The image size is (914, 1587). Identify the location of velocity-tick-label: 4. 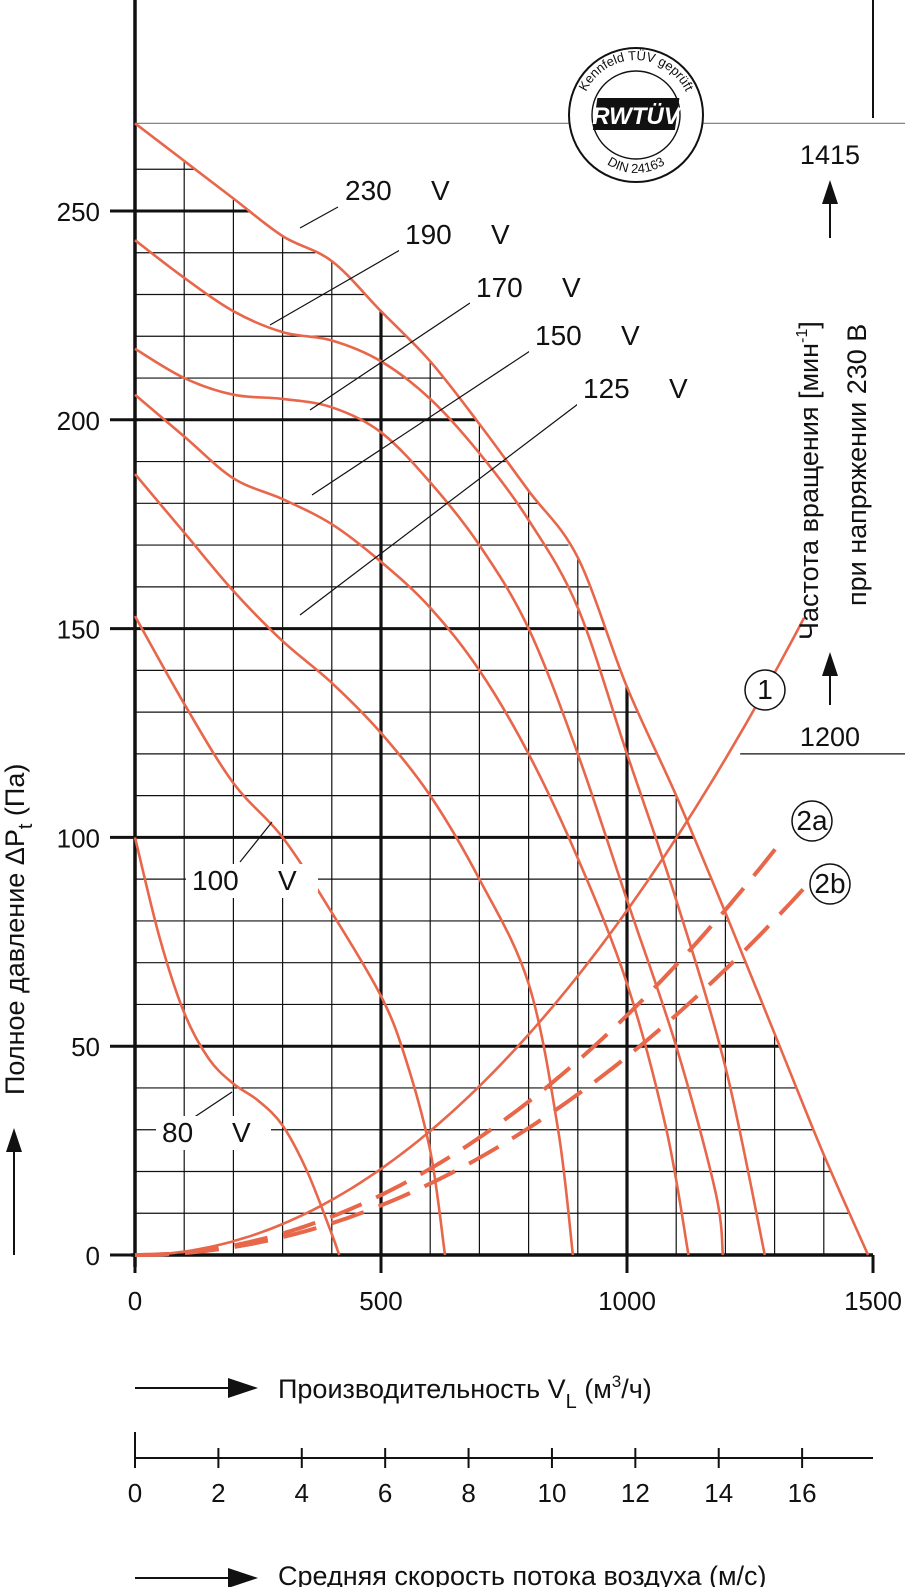
(302, 1493).